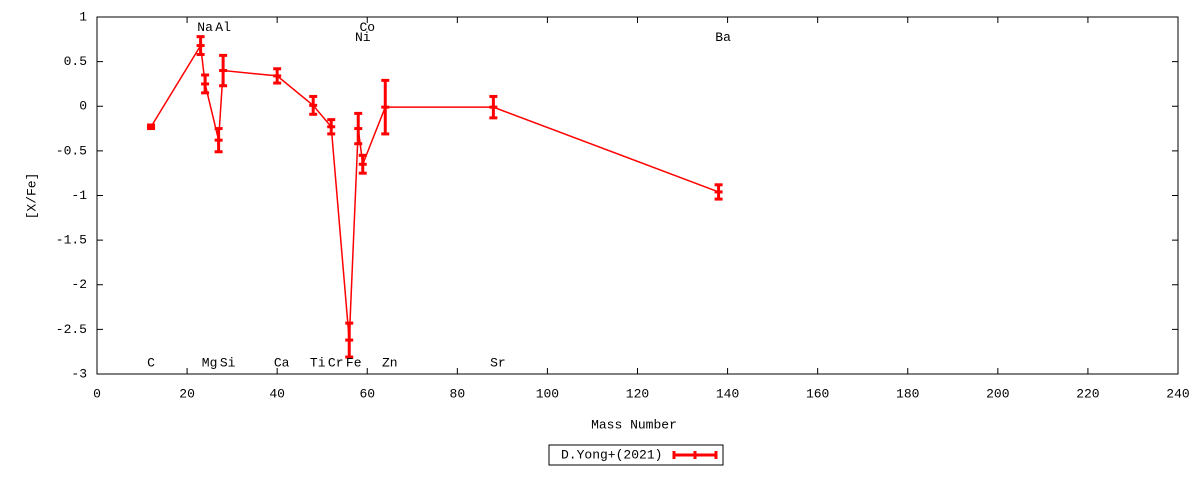 This screenshot has height=480, width=1200. I want to click on y-tick-label: -1, so click(79, 195).